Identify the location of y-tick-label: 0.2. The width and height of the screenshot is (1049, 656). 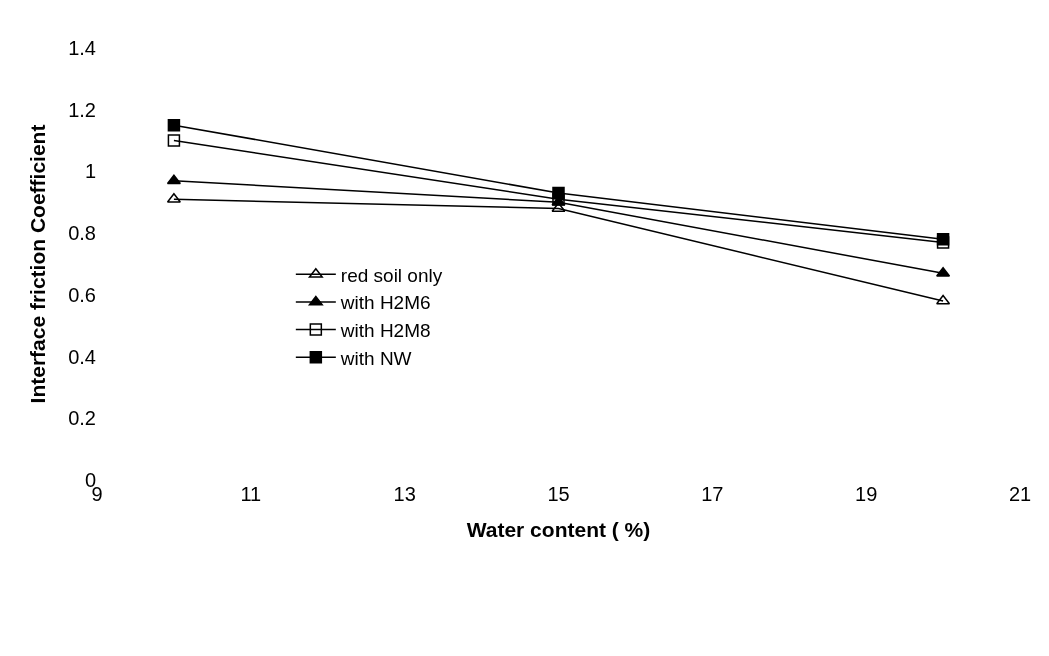
(82, 418).